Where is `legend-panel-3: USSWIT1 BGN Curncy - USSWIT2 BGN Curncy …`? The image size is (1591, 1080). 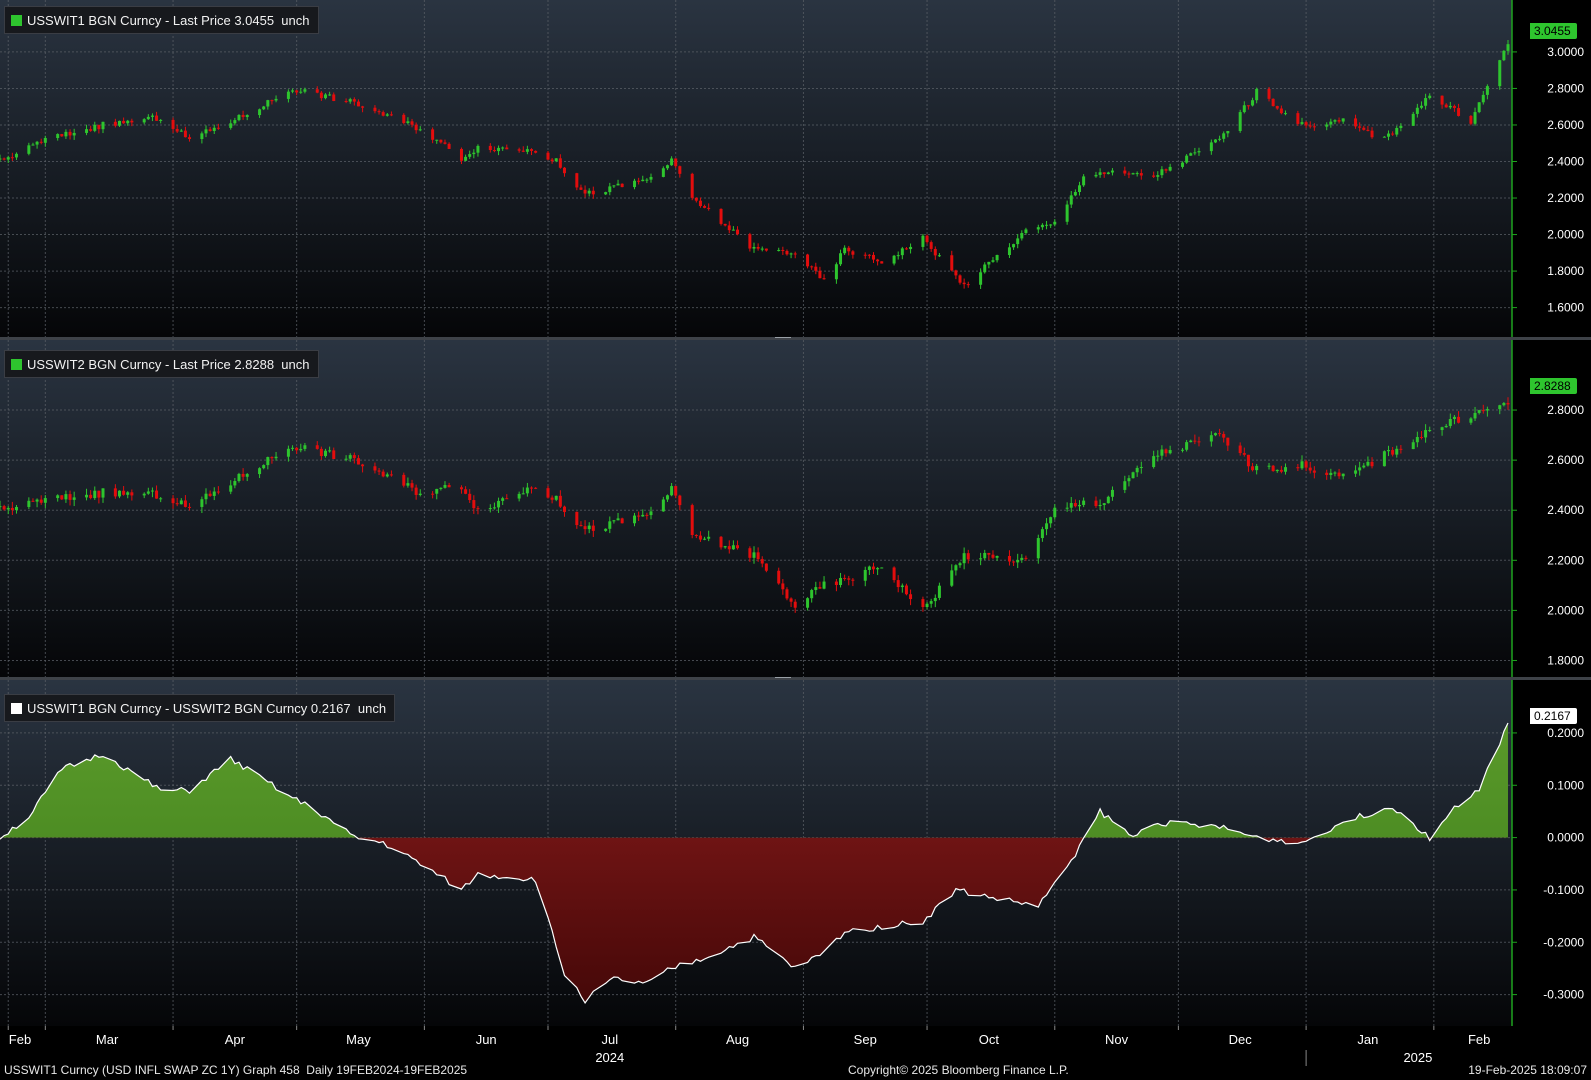
legend-panel-3: USSWIT1 BGN Curncy - USSWIT2 BGN Curncy … is located at coordinates (200, 708).